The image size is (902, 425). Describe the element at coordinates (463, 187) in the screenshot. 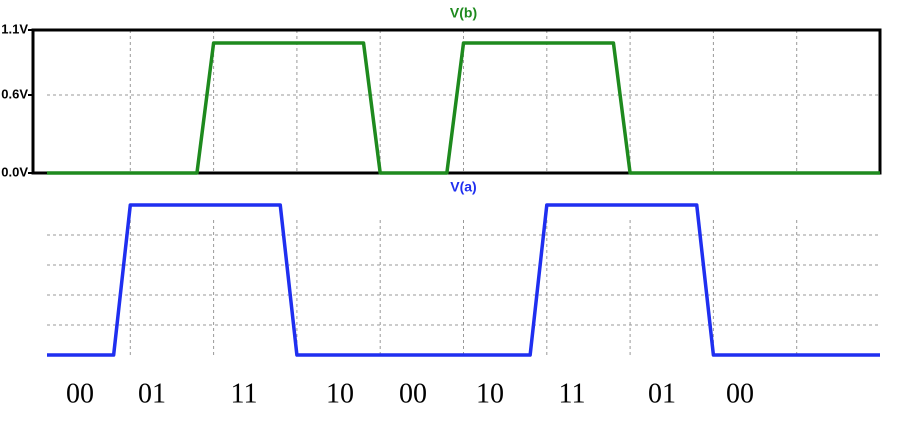

I see `chart-title: V(a)` at that location.